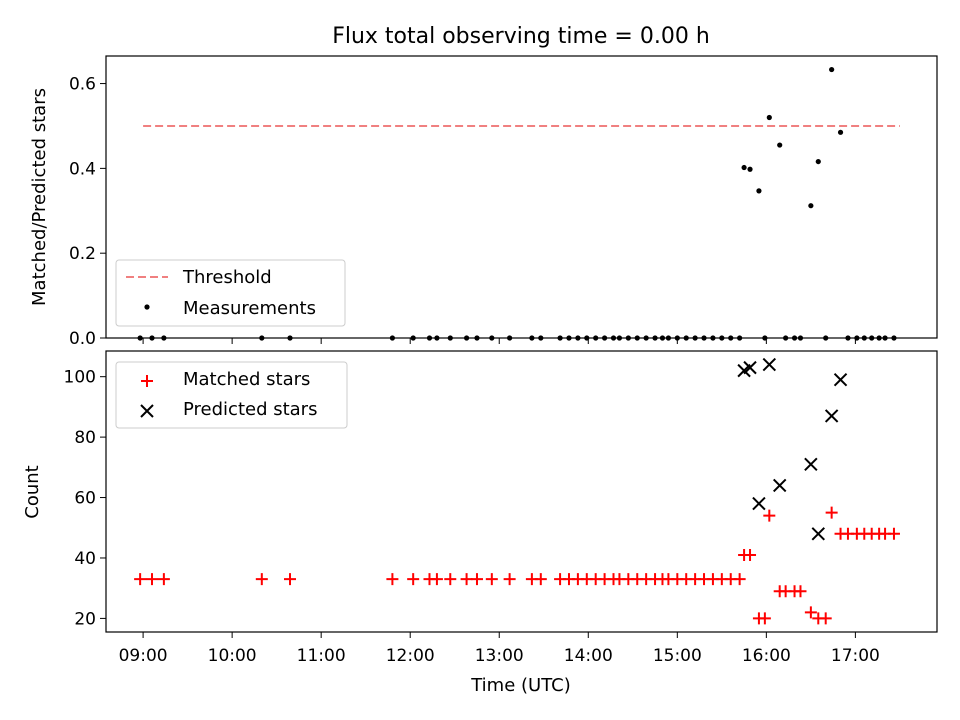 The height and width of the screenshot is (720, 960). I want to click on bottom-legend-box, so click(231, 395).